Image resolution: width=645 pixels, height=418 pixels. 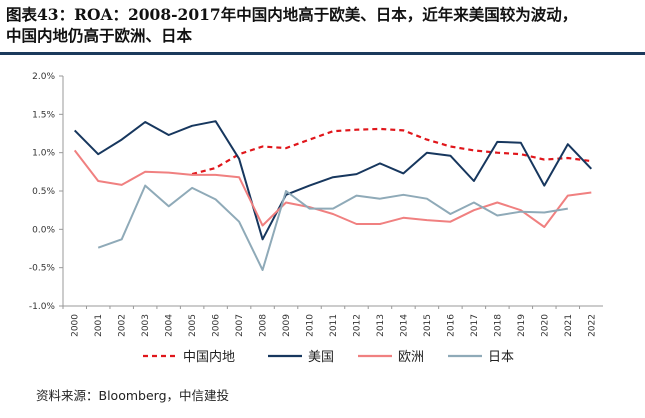 I want to click on chart-title-line-2: 中国内地仍高于欧洲、日本, so click(x=99, y=35).